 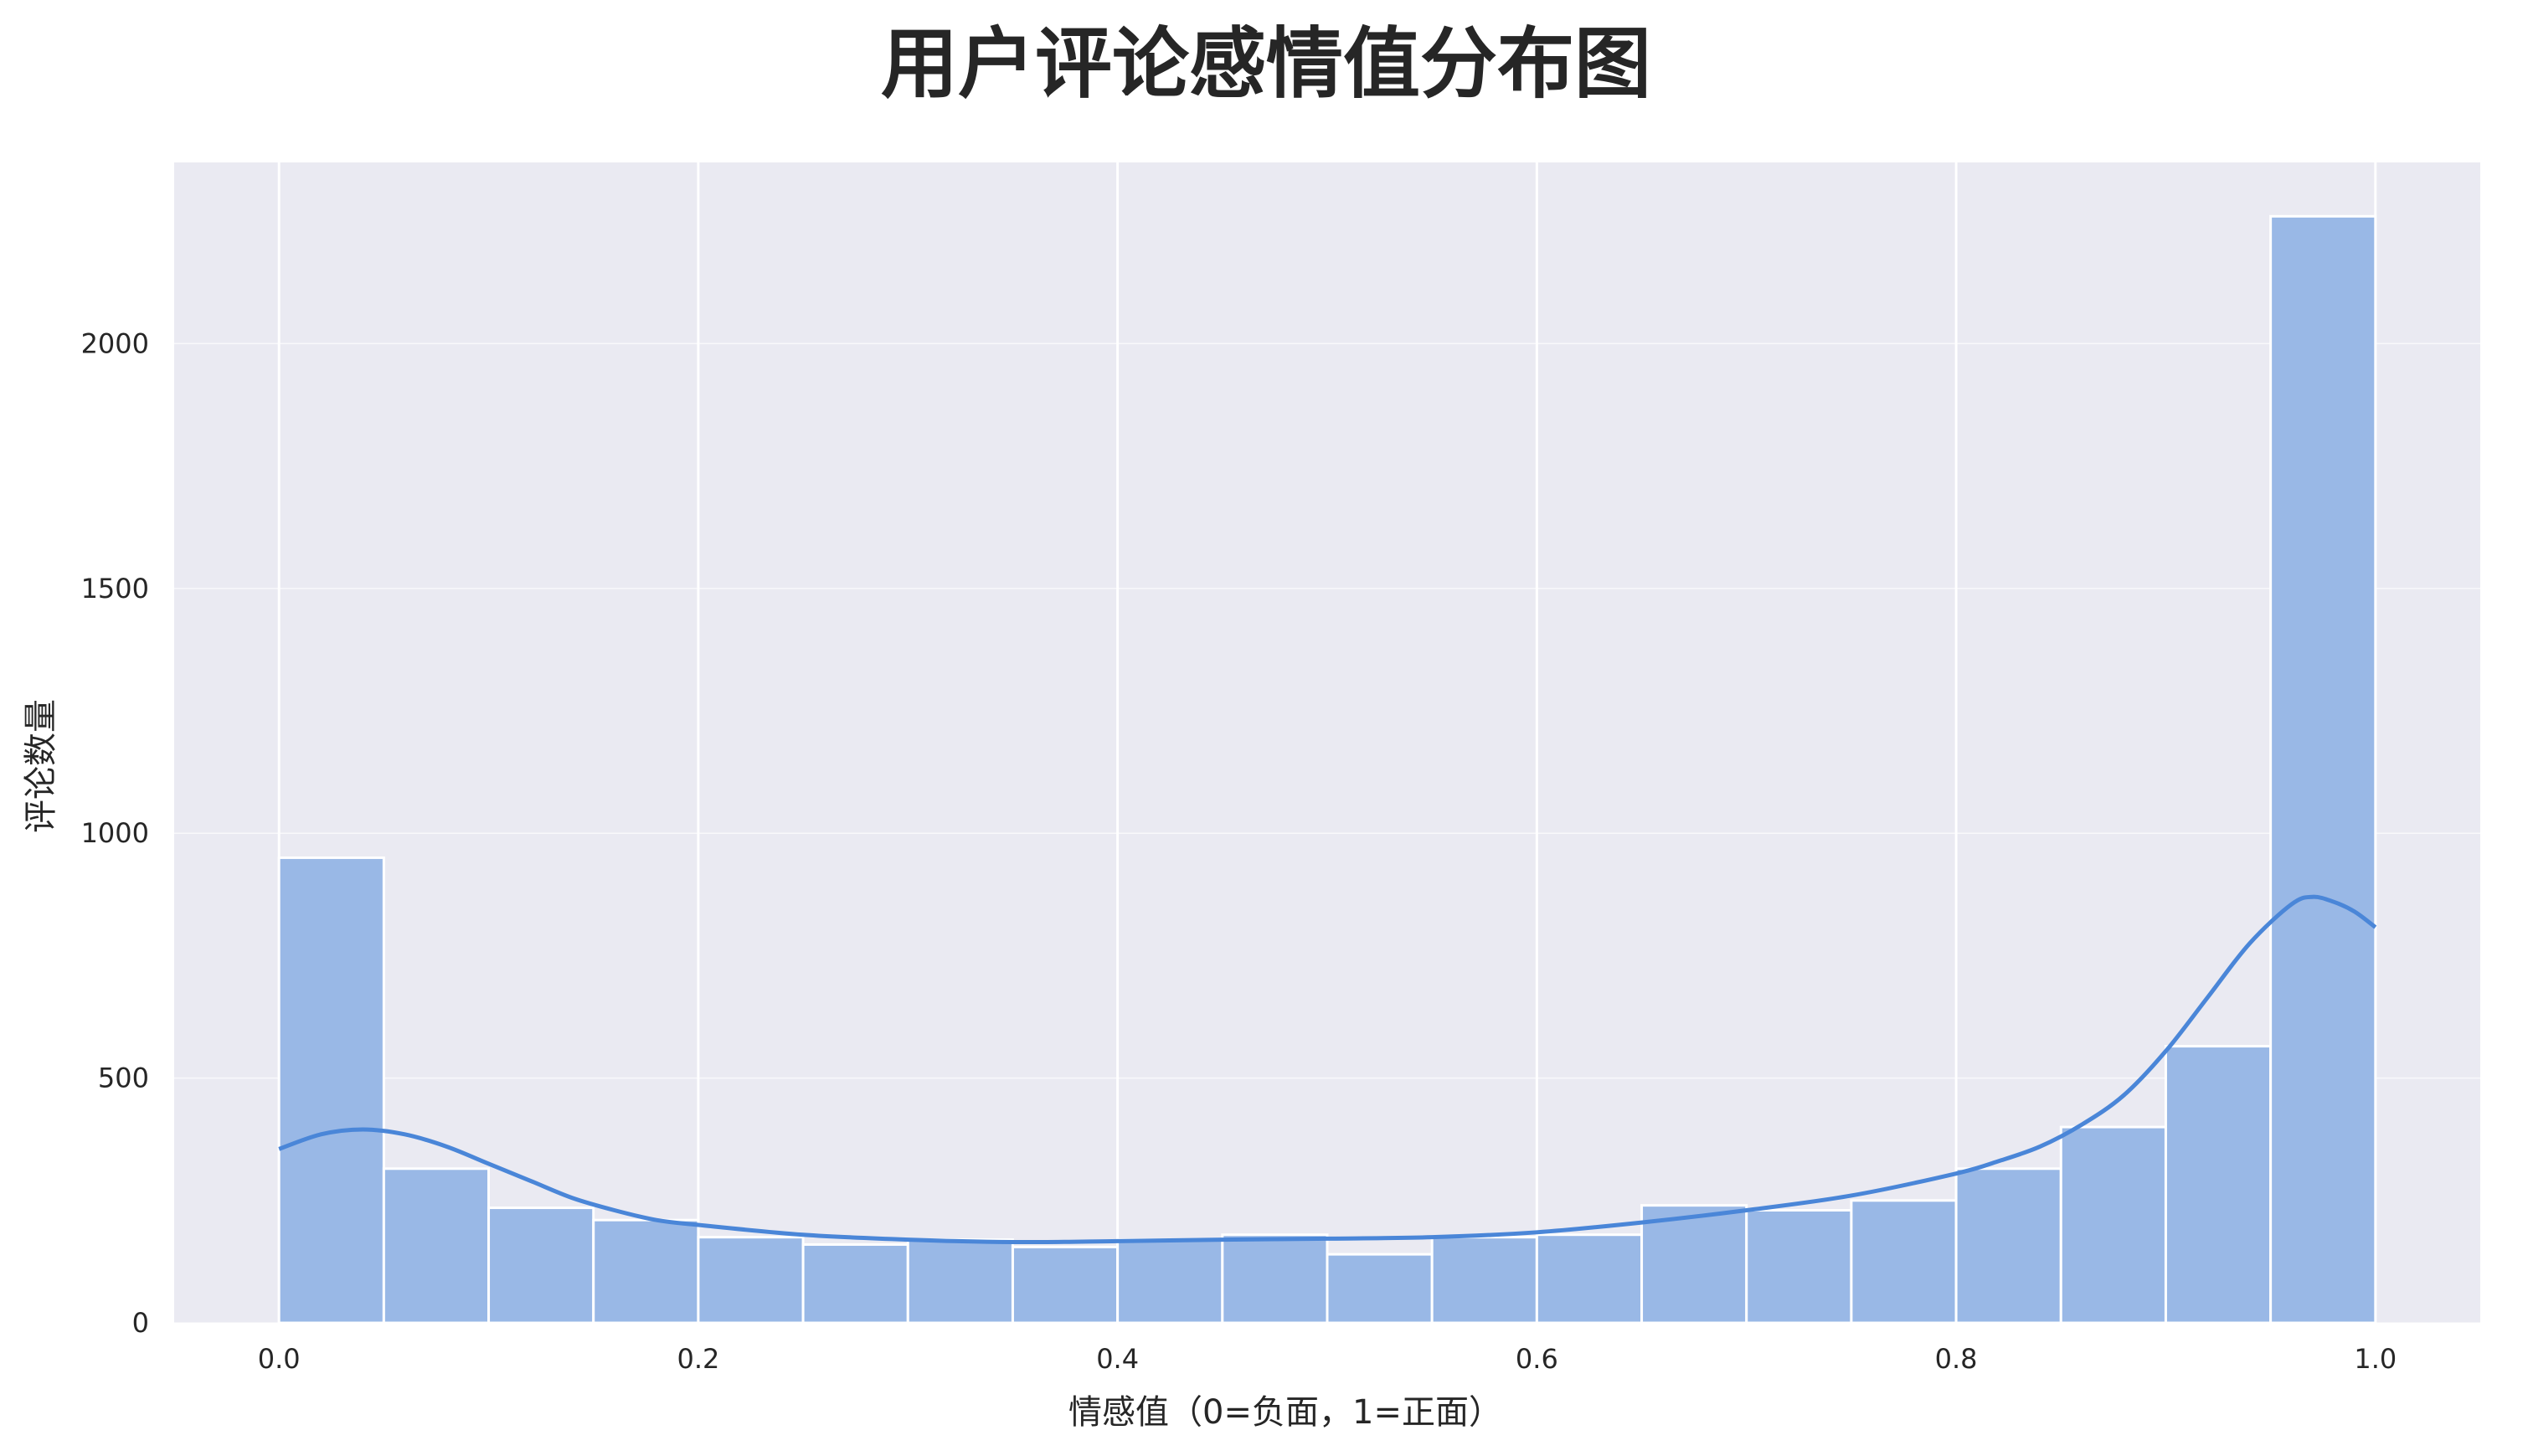 I want to click on y-tick-label: 0, so click(x=140, y=1323).